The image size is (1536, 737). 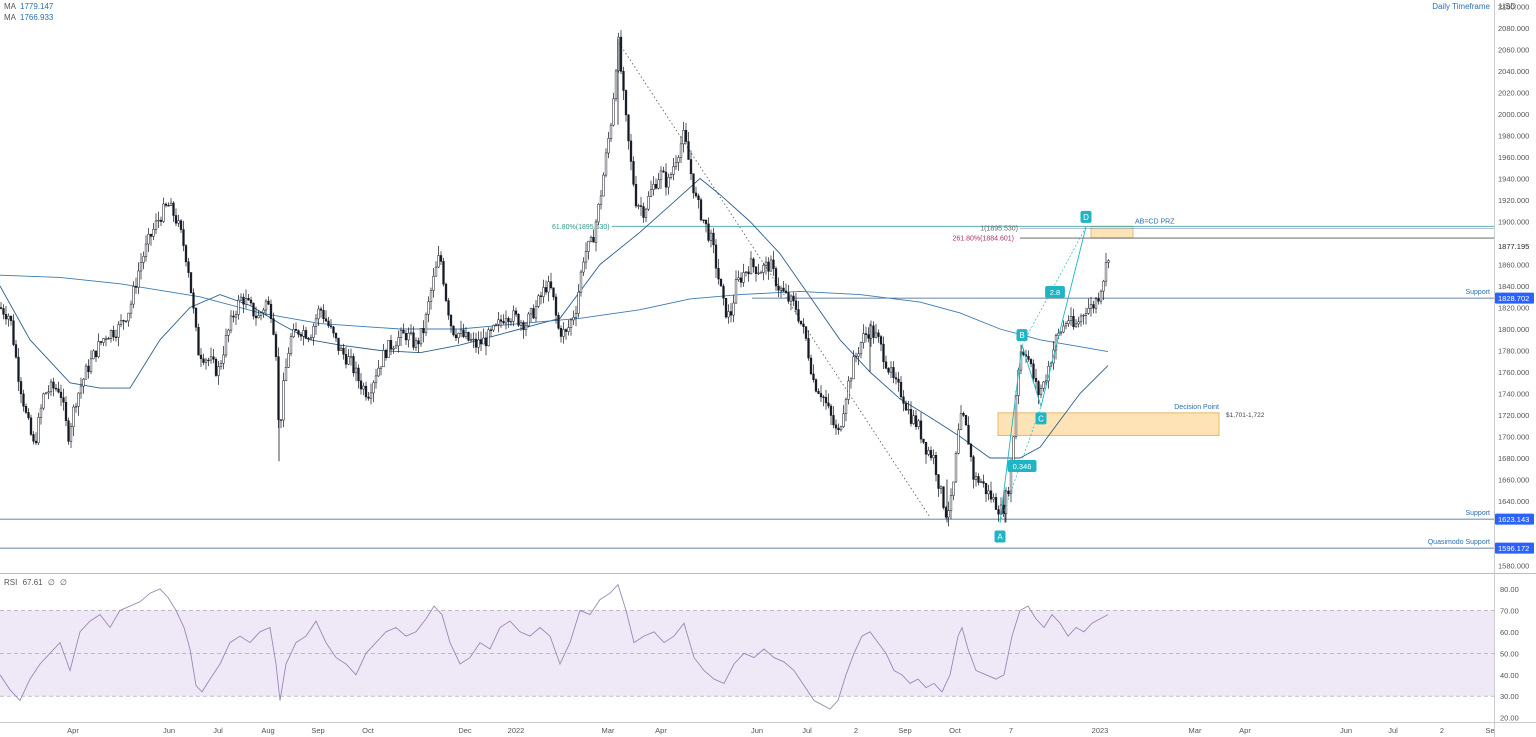 I want to click on rsi-tick-0: 80.00, so click(x=1509, y=589).